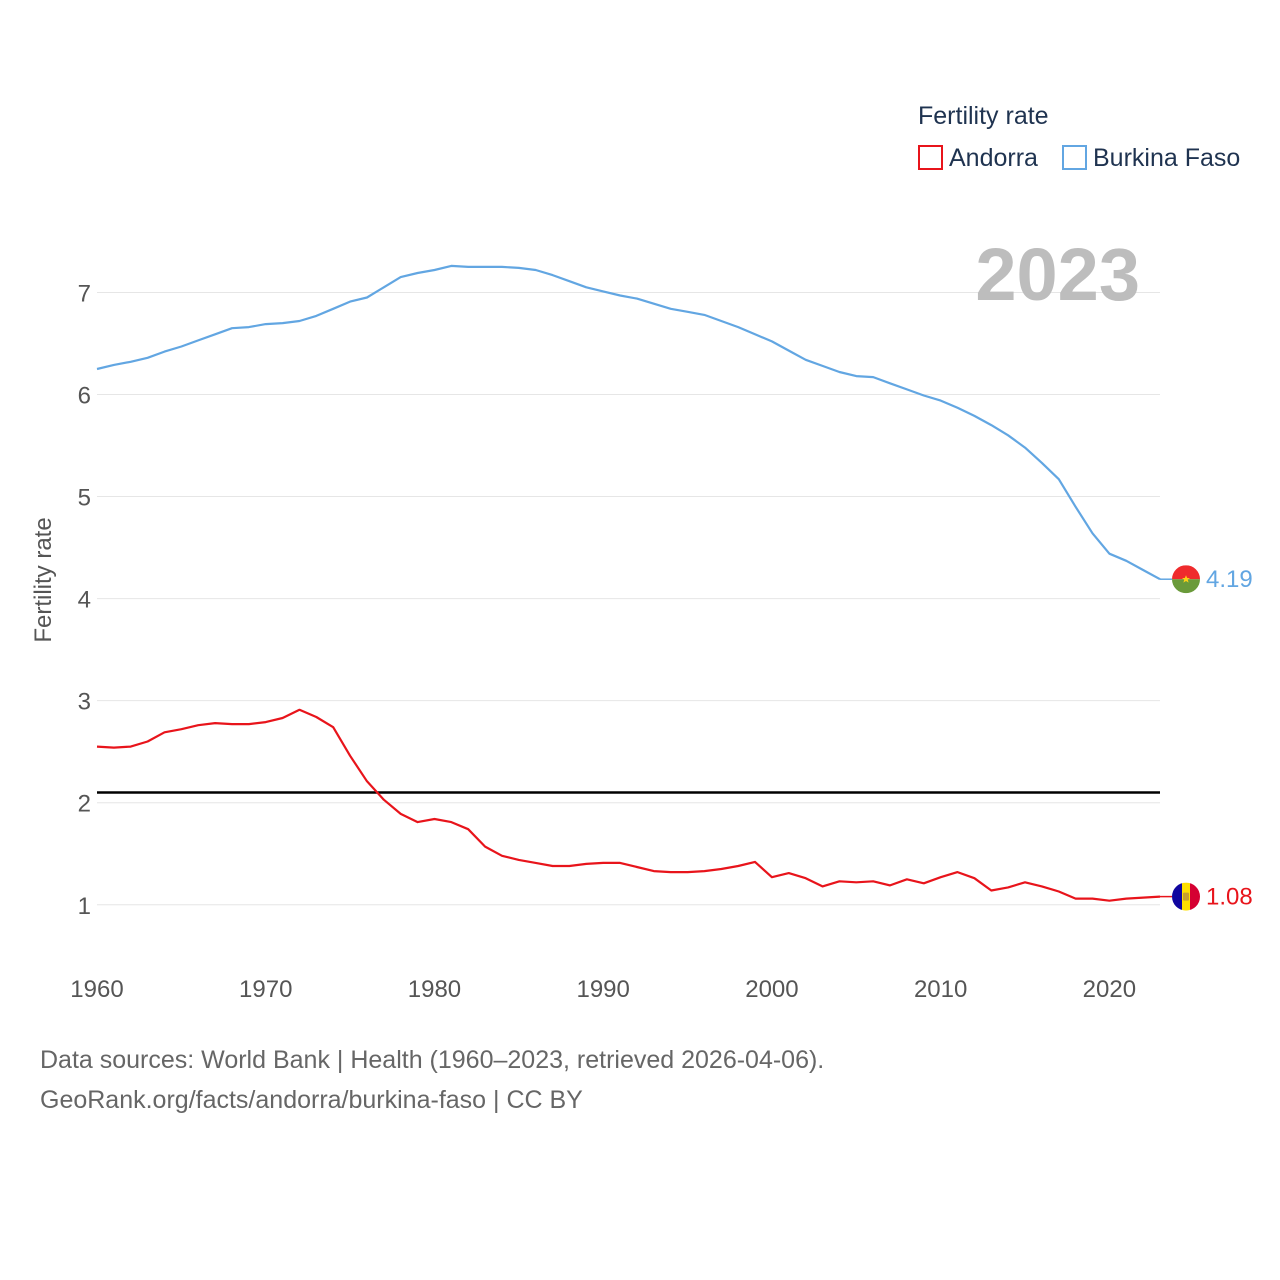  I want to click on current-year-label: 2023, so click(1057, 274).